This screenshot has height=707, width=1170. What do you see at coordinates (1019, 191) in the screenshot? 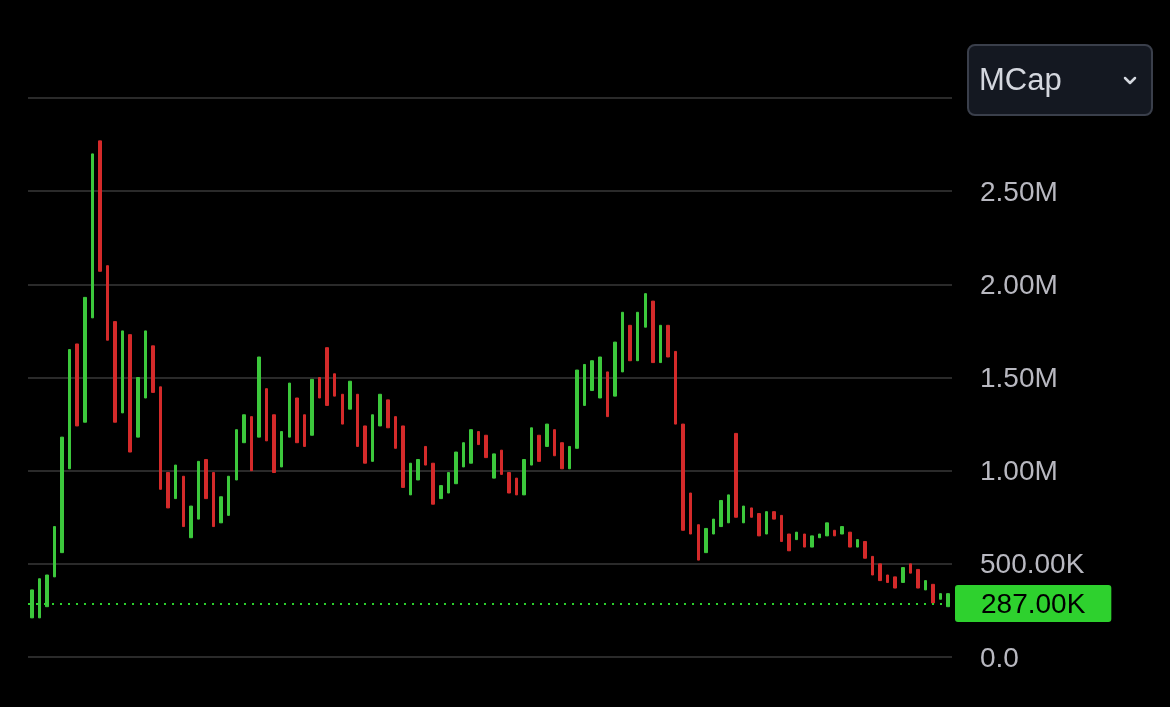
I see `y-tick-label: 2.50M` at bounding box center [1019, 191].